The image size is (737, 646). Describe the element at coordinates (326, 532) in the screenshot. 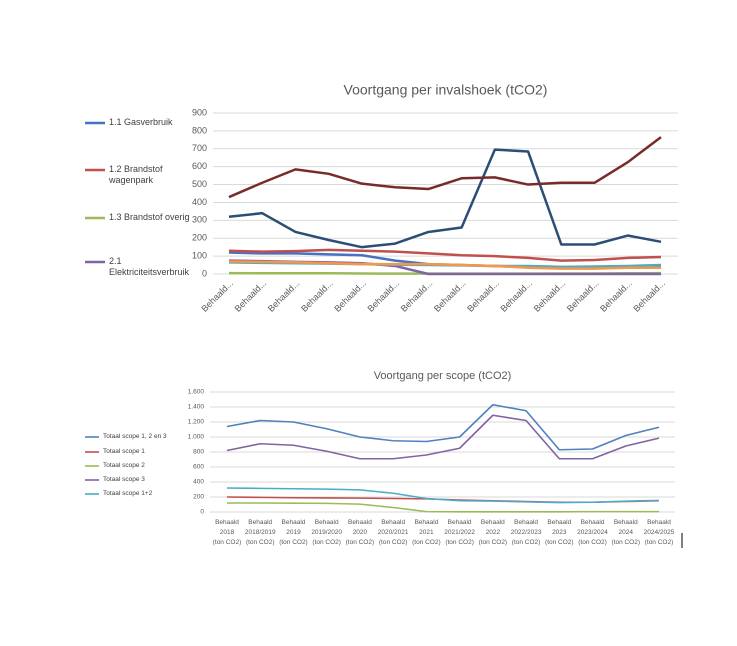

I see `x-tick-label: Behaald 2019/2020 (ton CO2)` at that location.